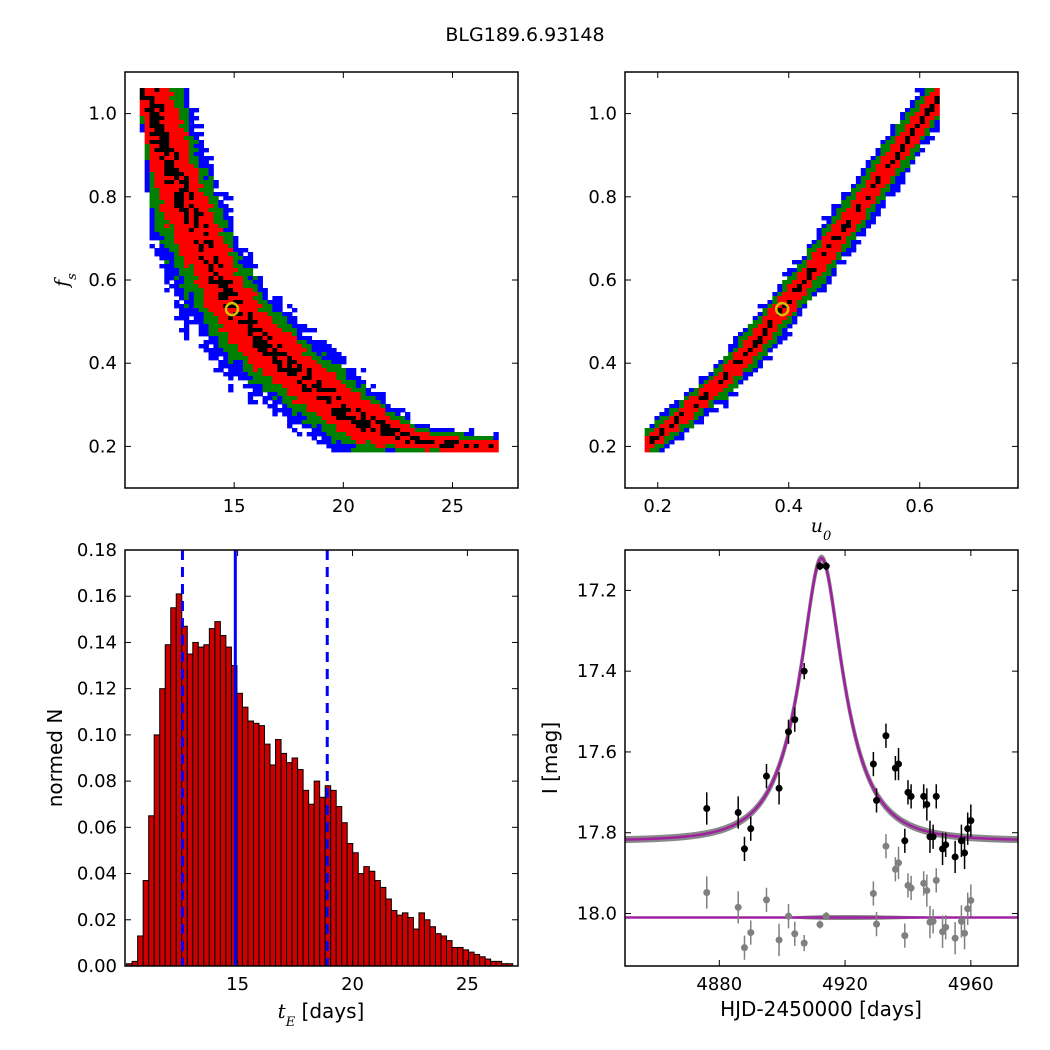 The image size is (1050, 1050). I want to click on residual-point, so click(927, 891).